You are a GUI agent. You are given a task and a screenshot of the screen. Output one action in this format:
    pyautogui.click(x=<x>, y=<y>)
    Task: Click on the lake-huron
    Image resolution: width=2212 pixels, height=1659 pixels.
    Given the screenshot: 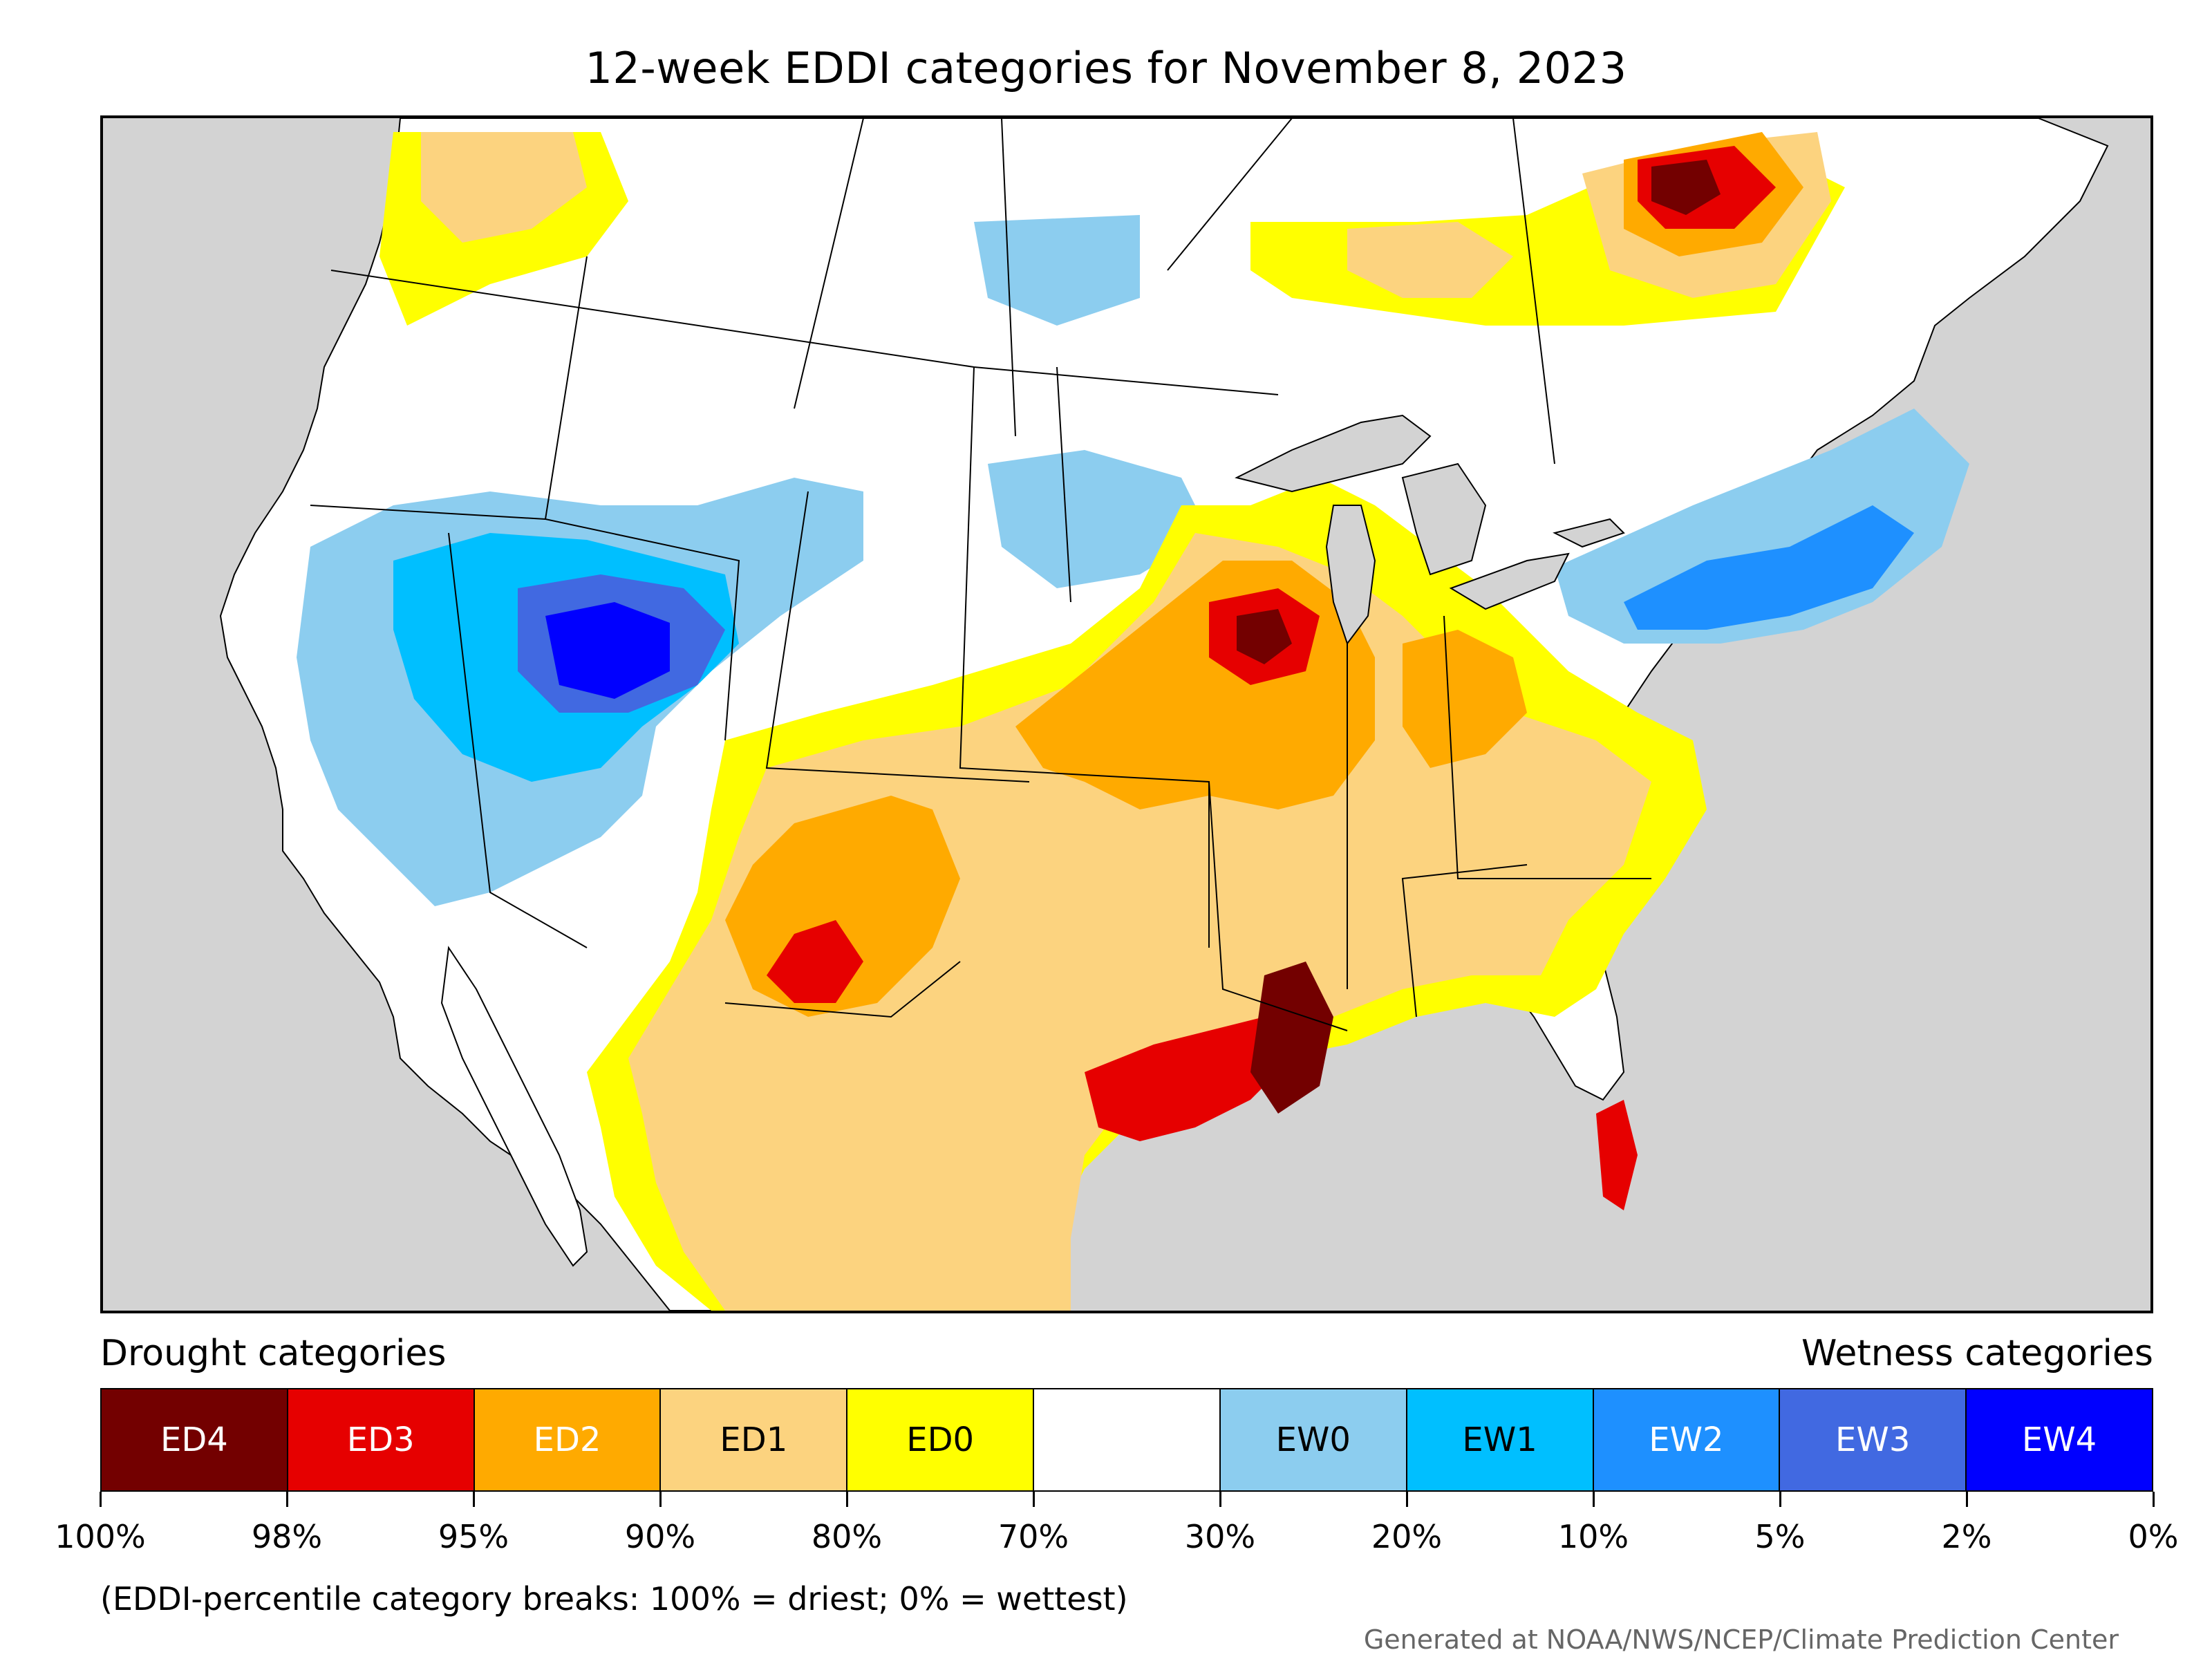 What is the action you would take?
    pyautogui.click(x=1444, y=519)
    